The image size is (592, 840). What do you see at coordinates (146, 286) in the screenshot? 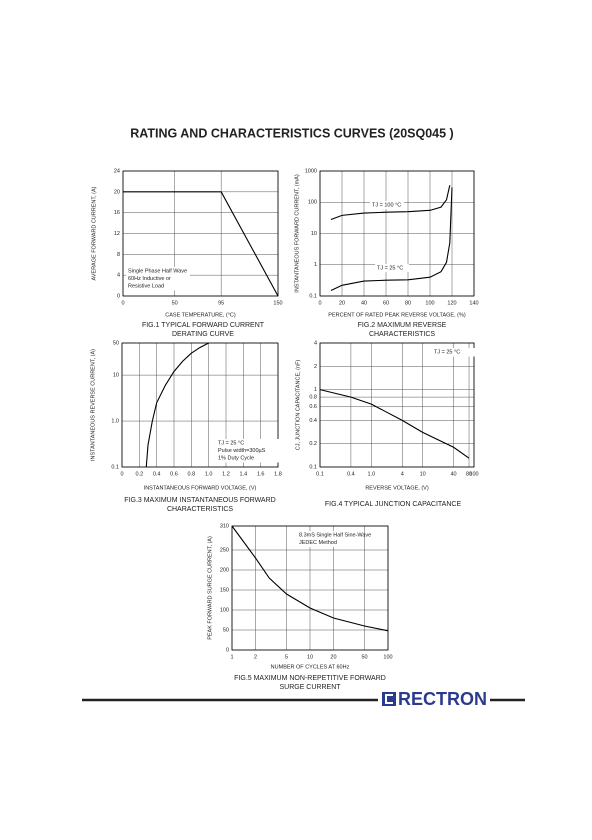
I see `annotation: Resistive Load` at bounding box center [146, 286].